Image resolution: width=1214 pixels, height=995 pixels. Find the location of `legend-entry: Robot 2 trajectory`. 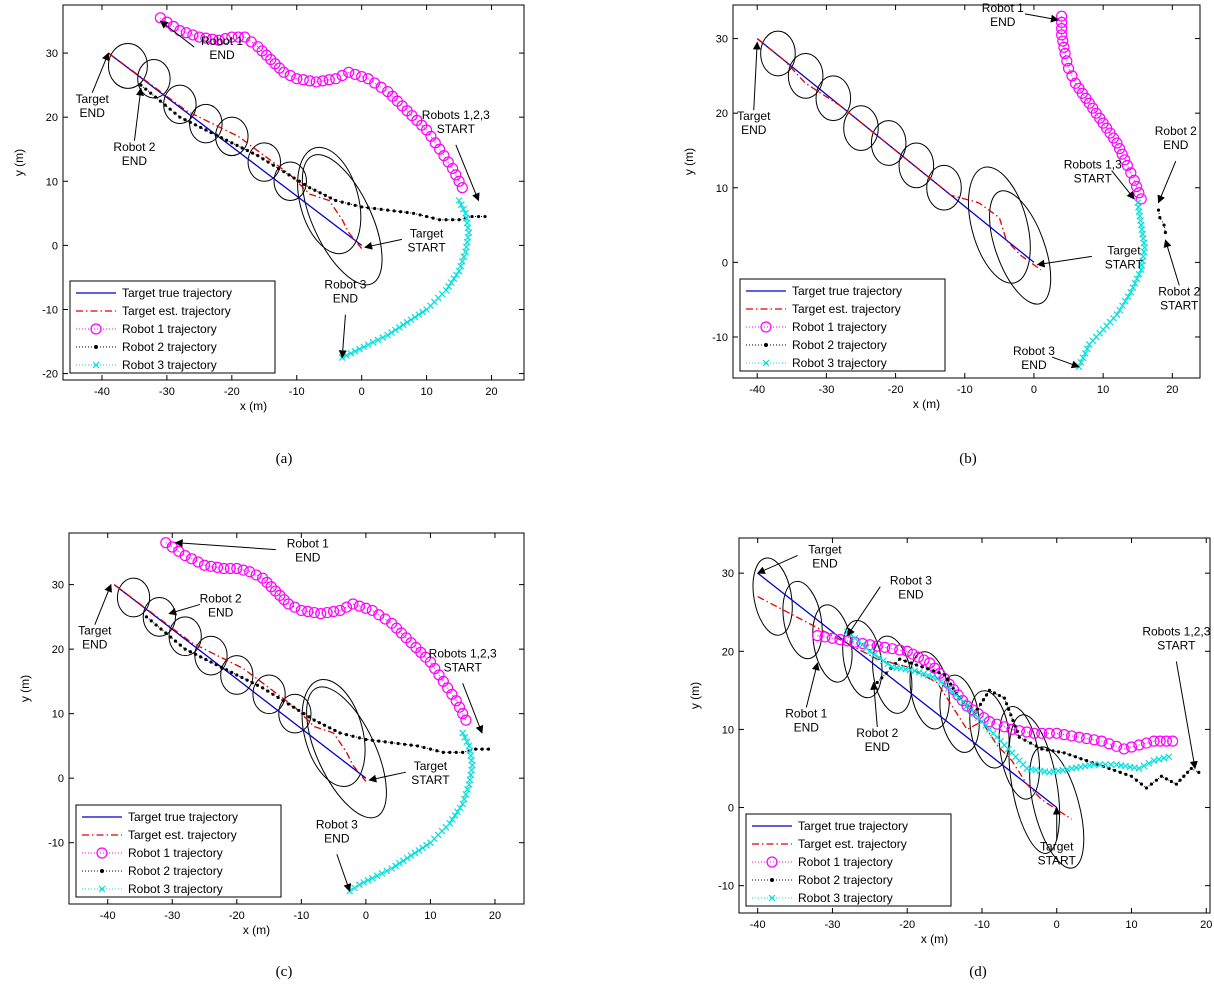

legend-entry: Robot 2 trajectory is located at coordinates (152, 871).